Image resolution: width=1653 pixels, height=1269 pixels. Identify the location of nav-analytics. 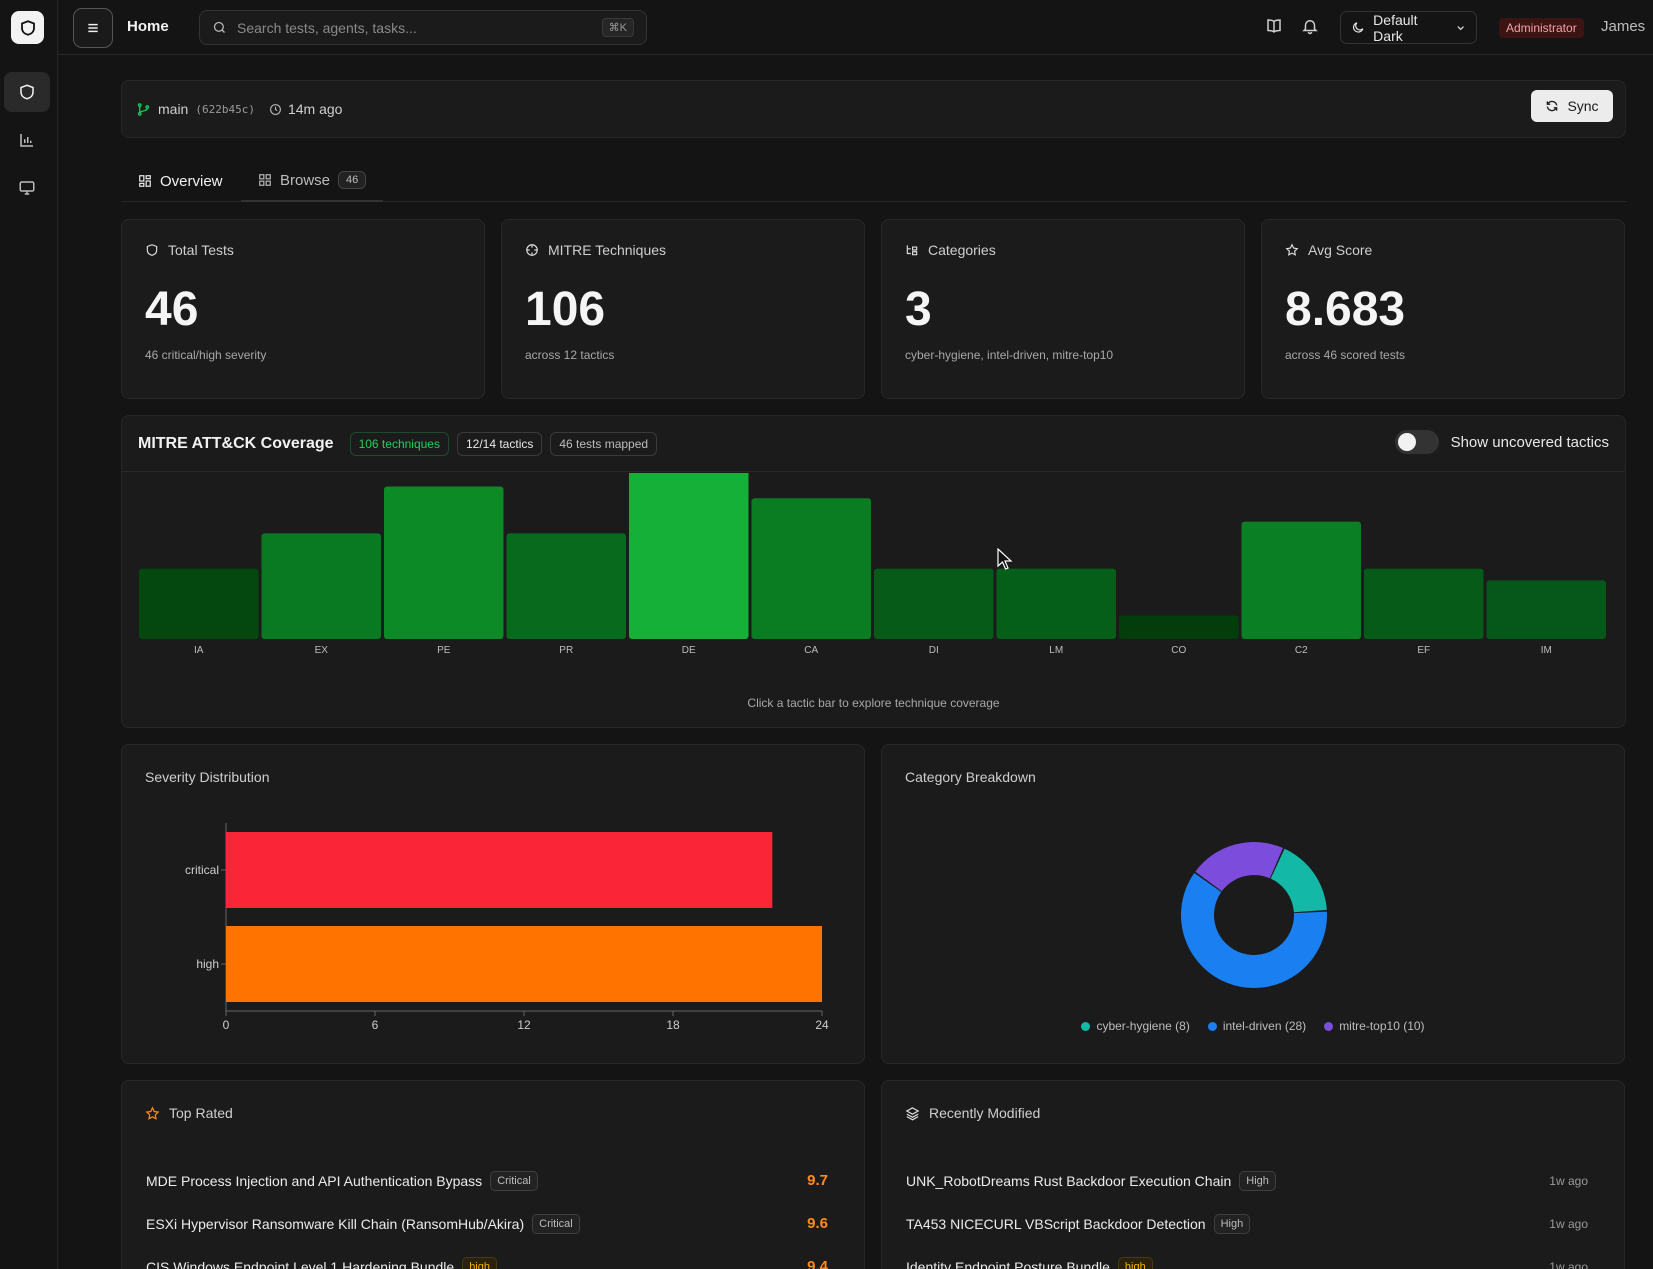
(27, 140).